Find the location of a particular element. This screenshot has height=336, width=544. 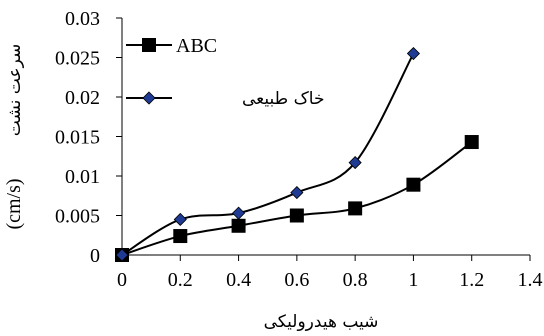

legend-item-abc: ABC is located at coordinates (171, 46).